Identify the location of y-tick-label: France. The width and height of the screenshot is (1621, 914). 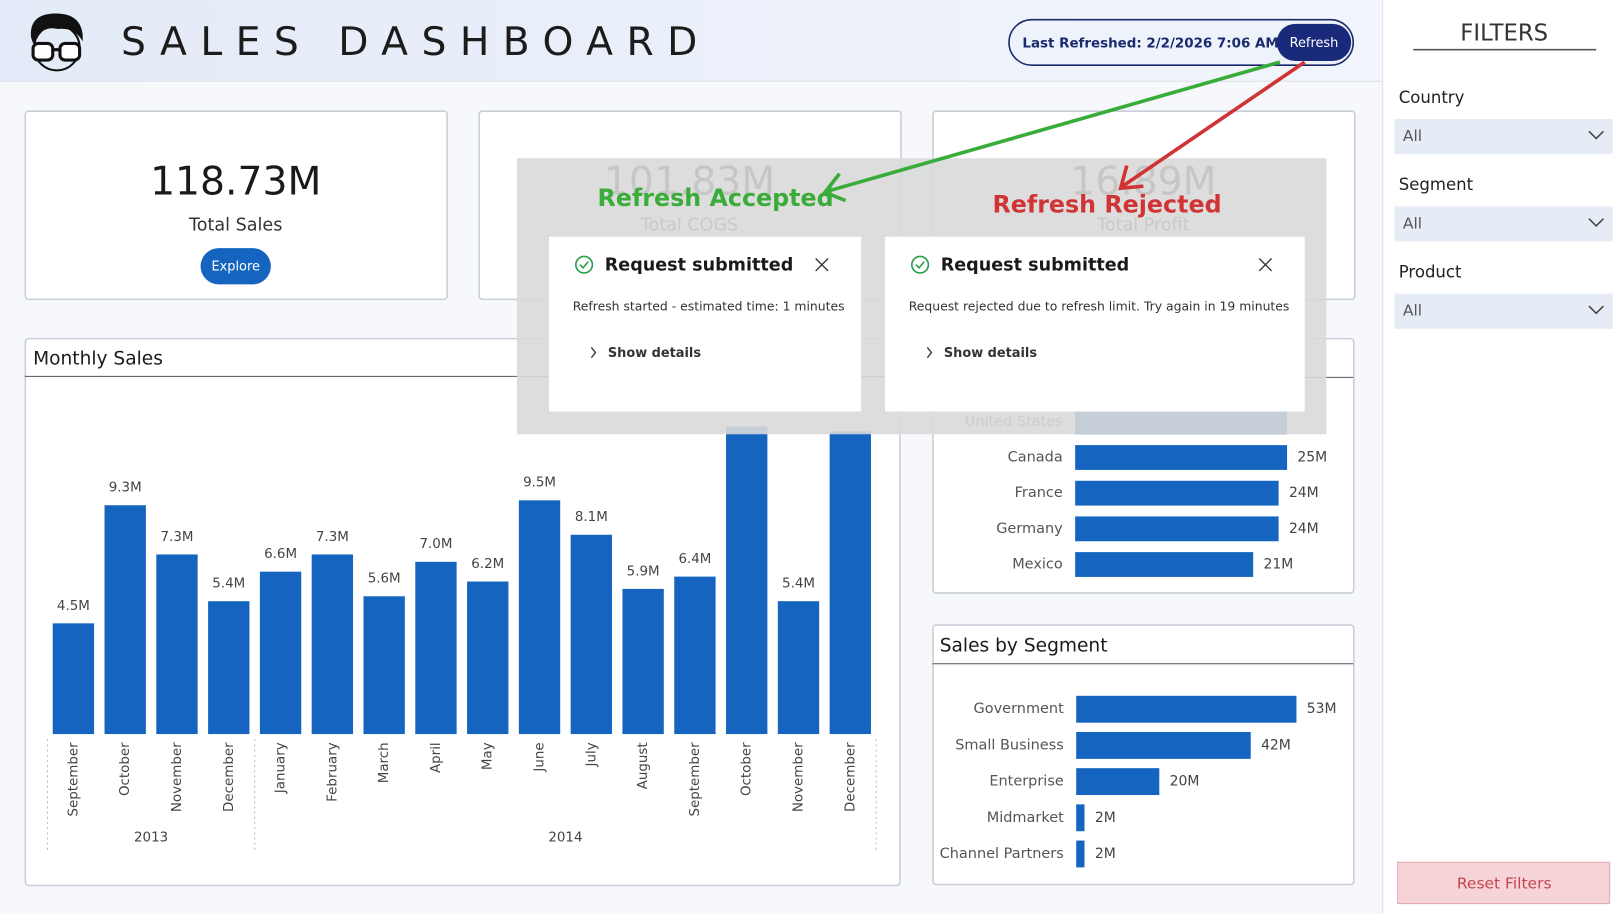
(1039, 493).